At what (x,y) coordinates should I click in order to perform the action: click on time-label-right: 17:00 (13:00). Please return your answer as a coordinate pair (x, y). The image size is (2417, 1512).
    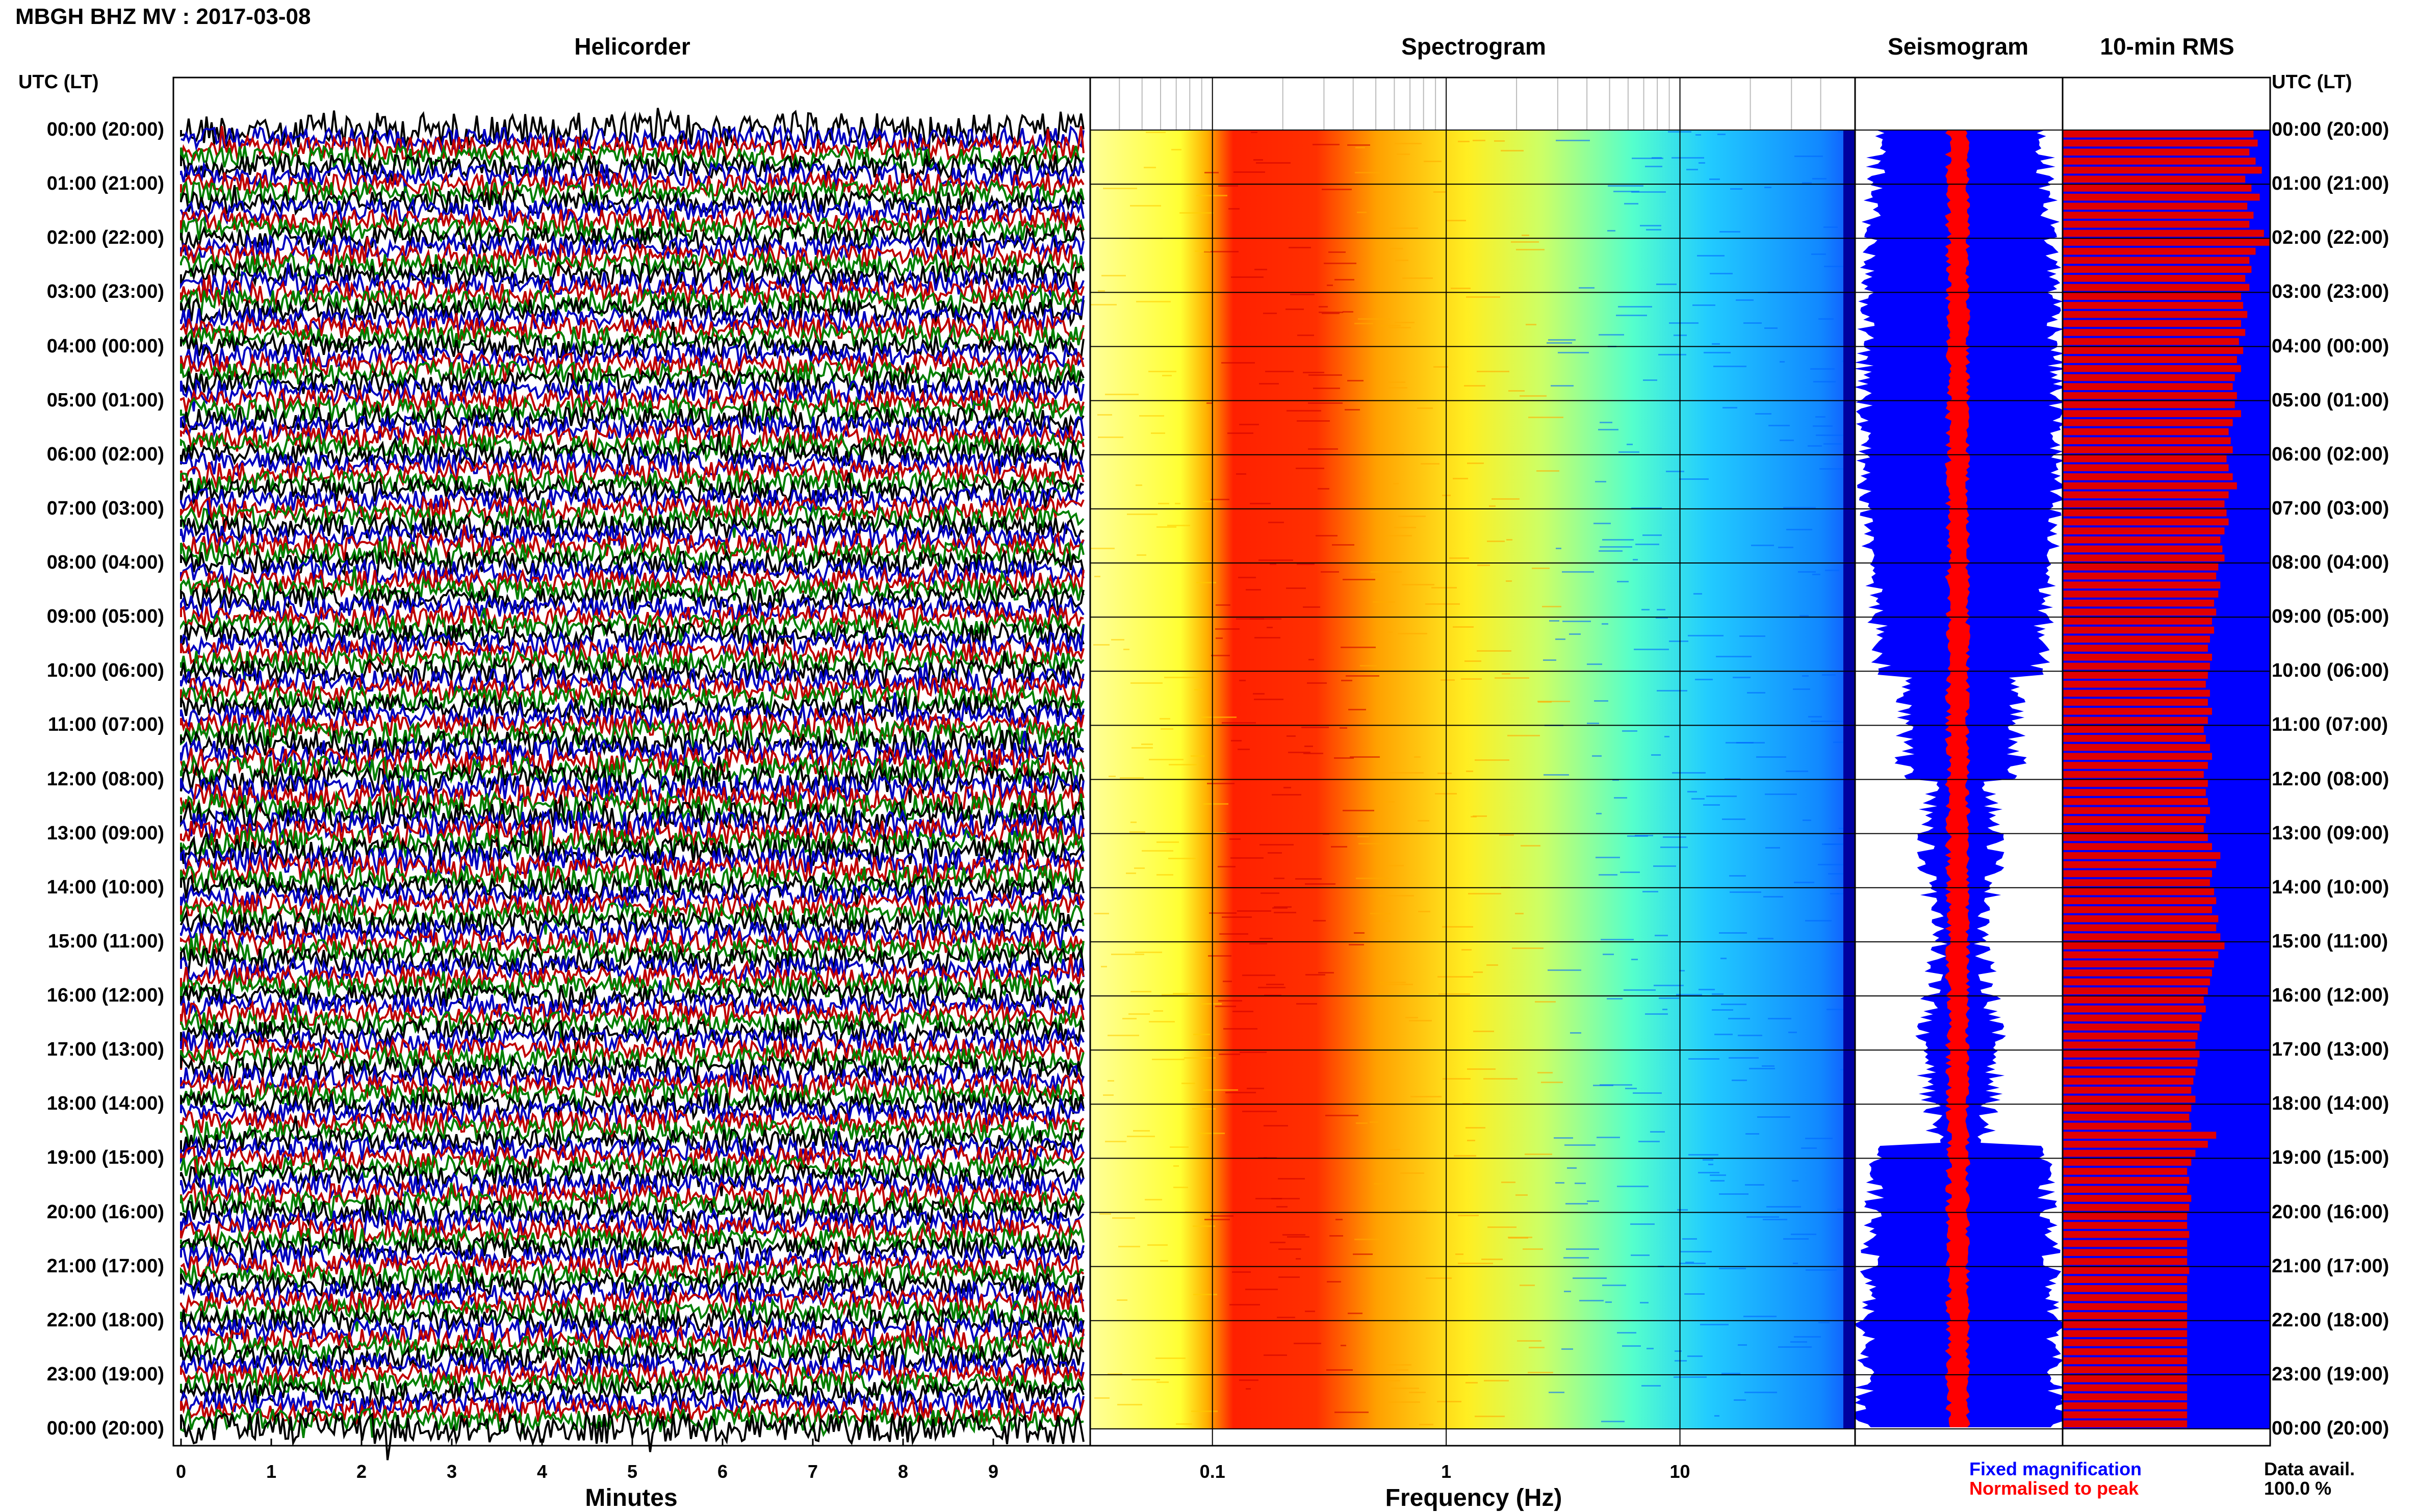
    Looking at the image, I should click on (2330, 1050).